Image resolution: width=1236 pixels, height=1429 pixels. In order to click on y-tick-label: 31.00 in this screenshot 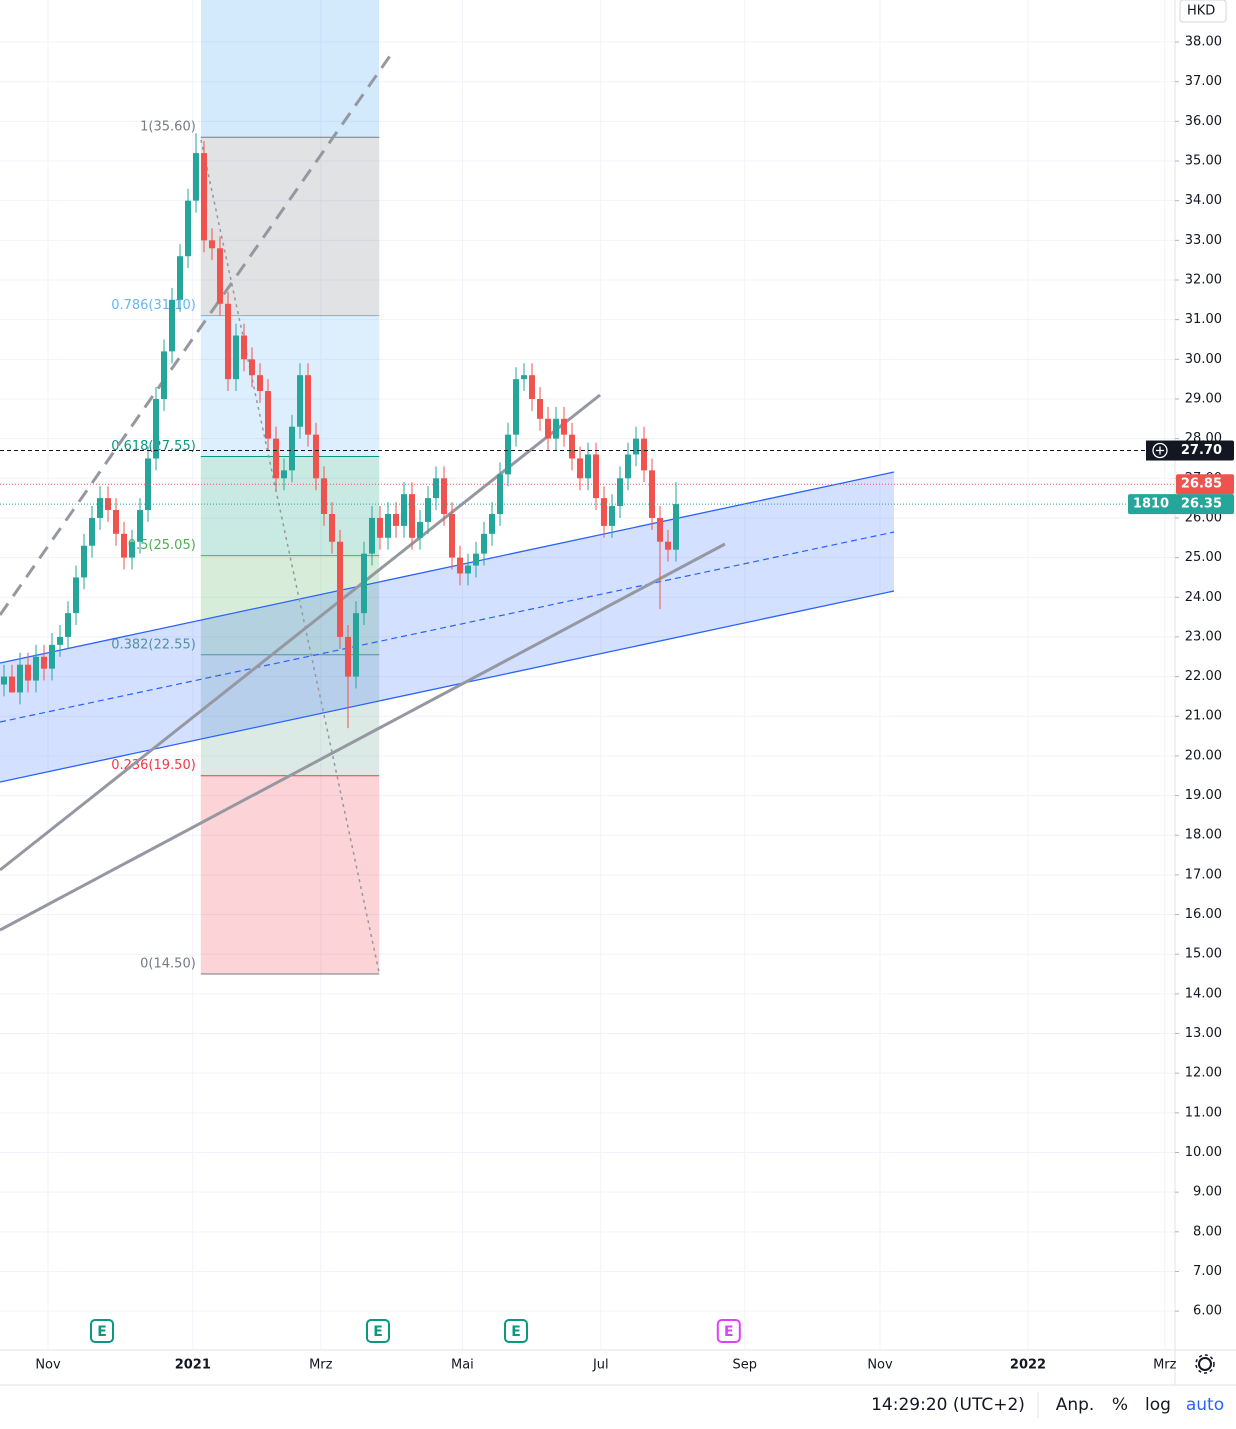, I will do `click(1203, 319)`.